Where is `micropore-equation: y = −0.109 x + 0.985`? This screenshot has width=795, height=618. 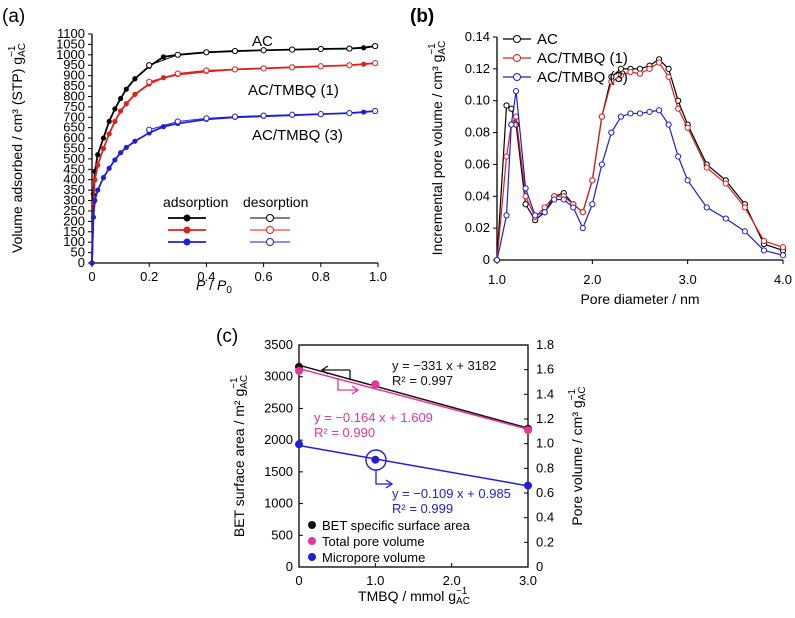 micropore-equation: y = −0.109 x + 0.985 is located at coordinates (451, 493).